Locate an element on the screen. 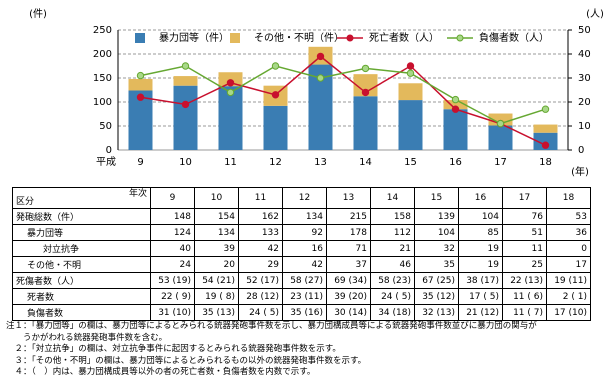  legend-label: その他・不明（件） is located at coordinates (299, 37).